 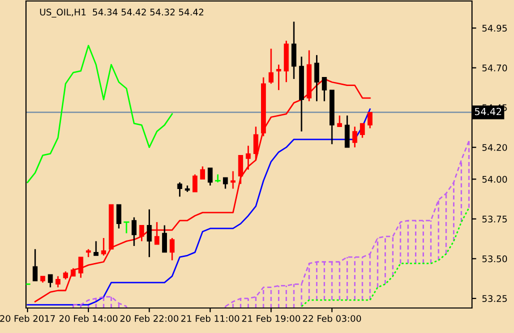 What do you see at coordinates (494, 179) in the screenshot?
I see `y-tick-label: 54.00` at bounding box center [494, 179].